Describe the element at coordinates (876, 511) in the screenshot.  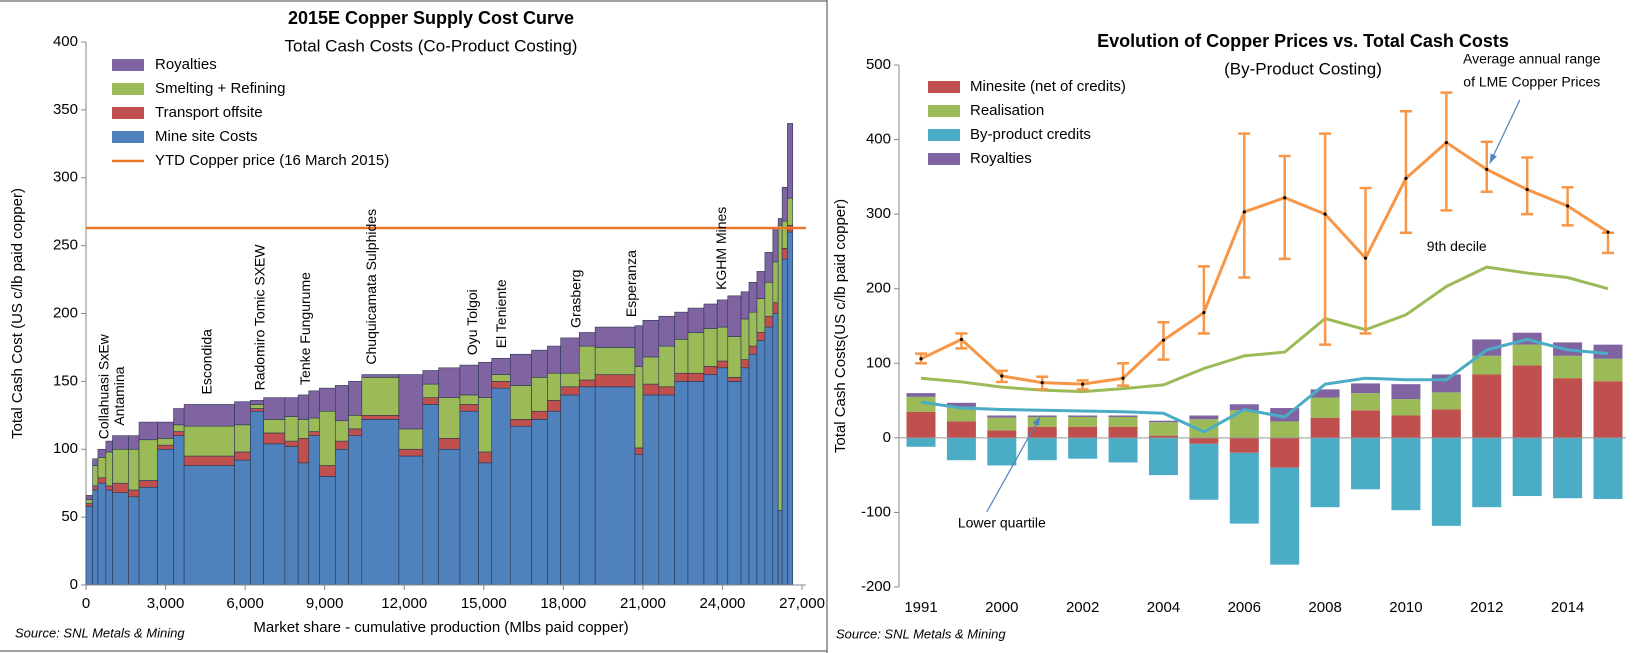
I see `y-tick-label: -100` at that location.